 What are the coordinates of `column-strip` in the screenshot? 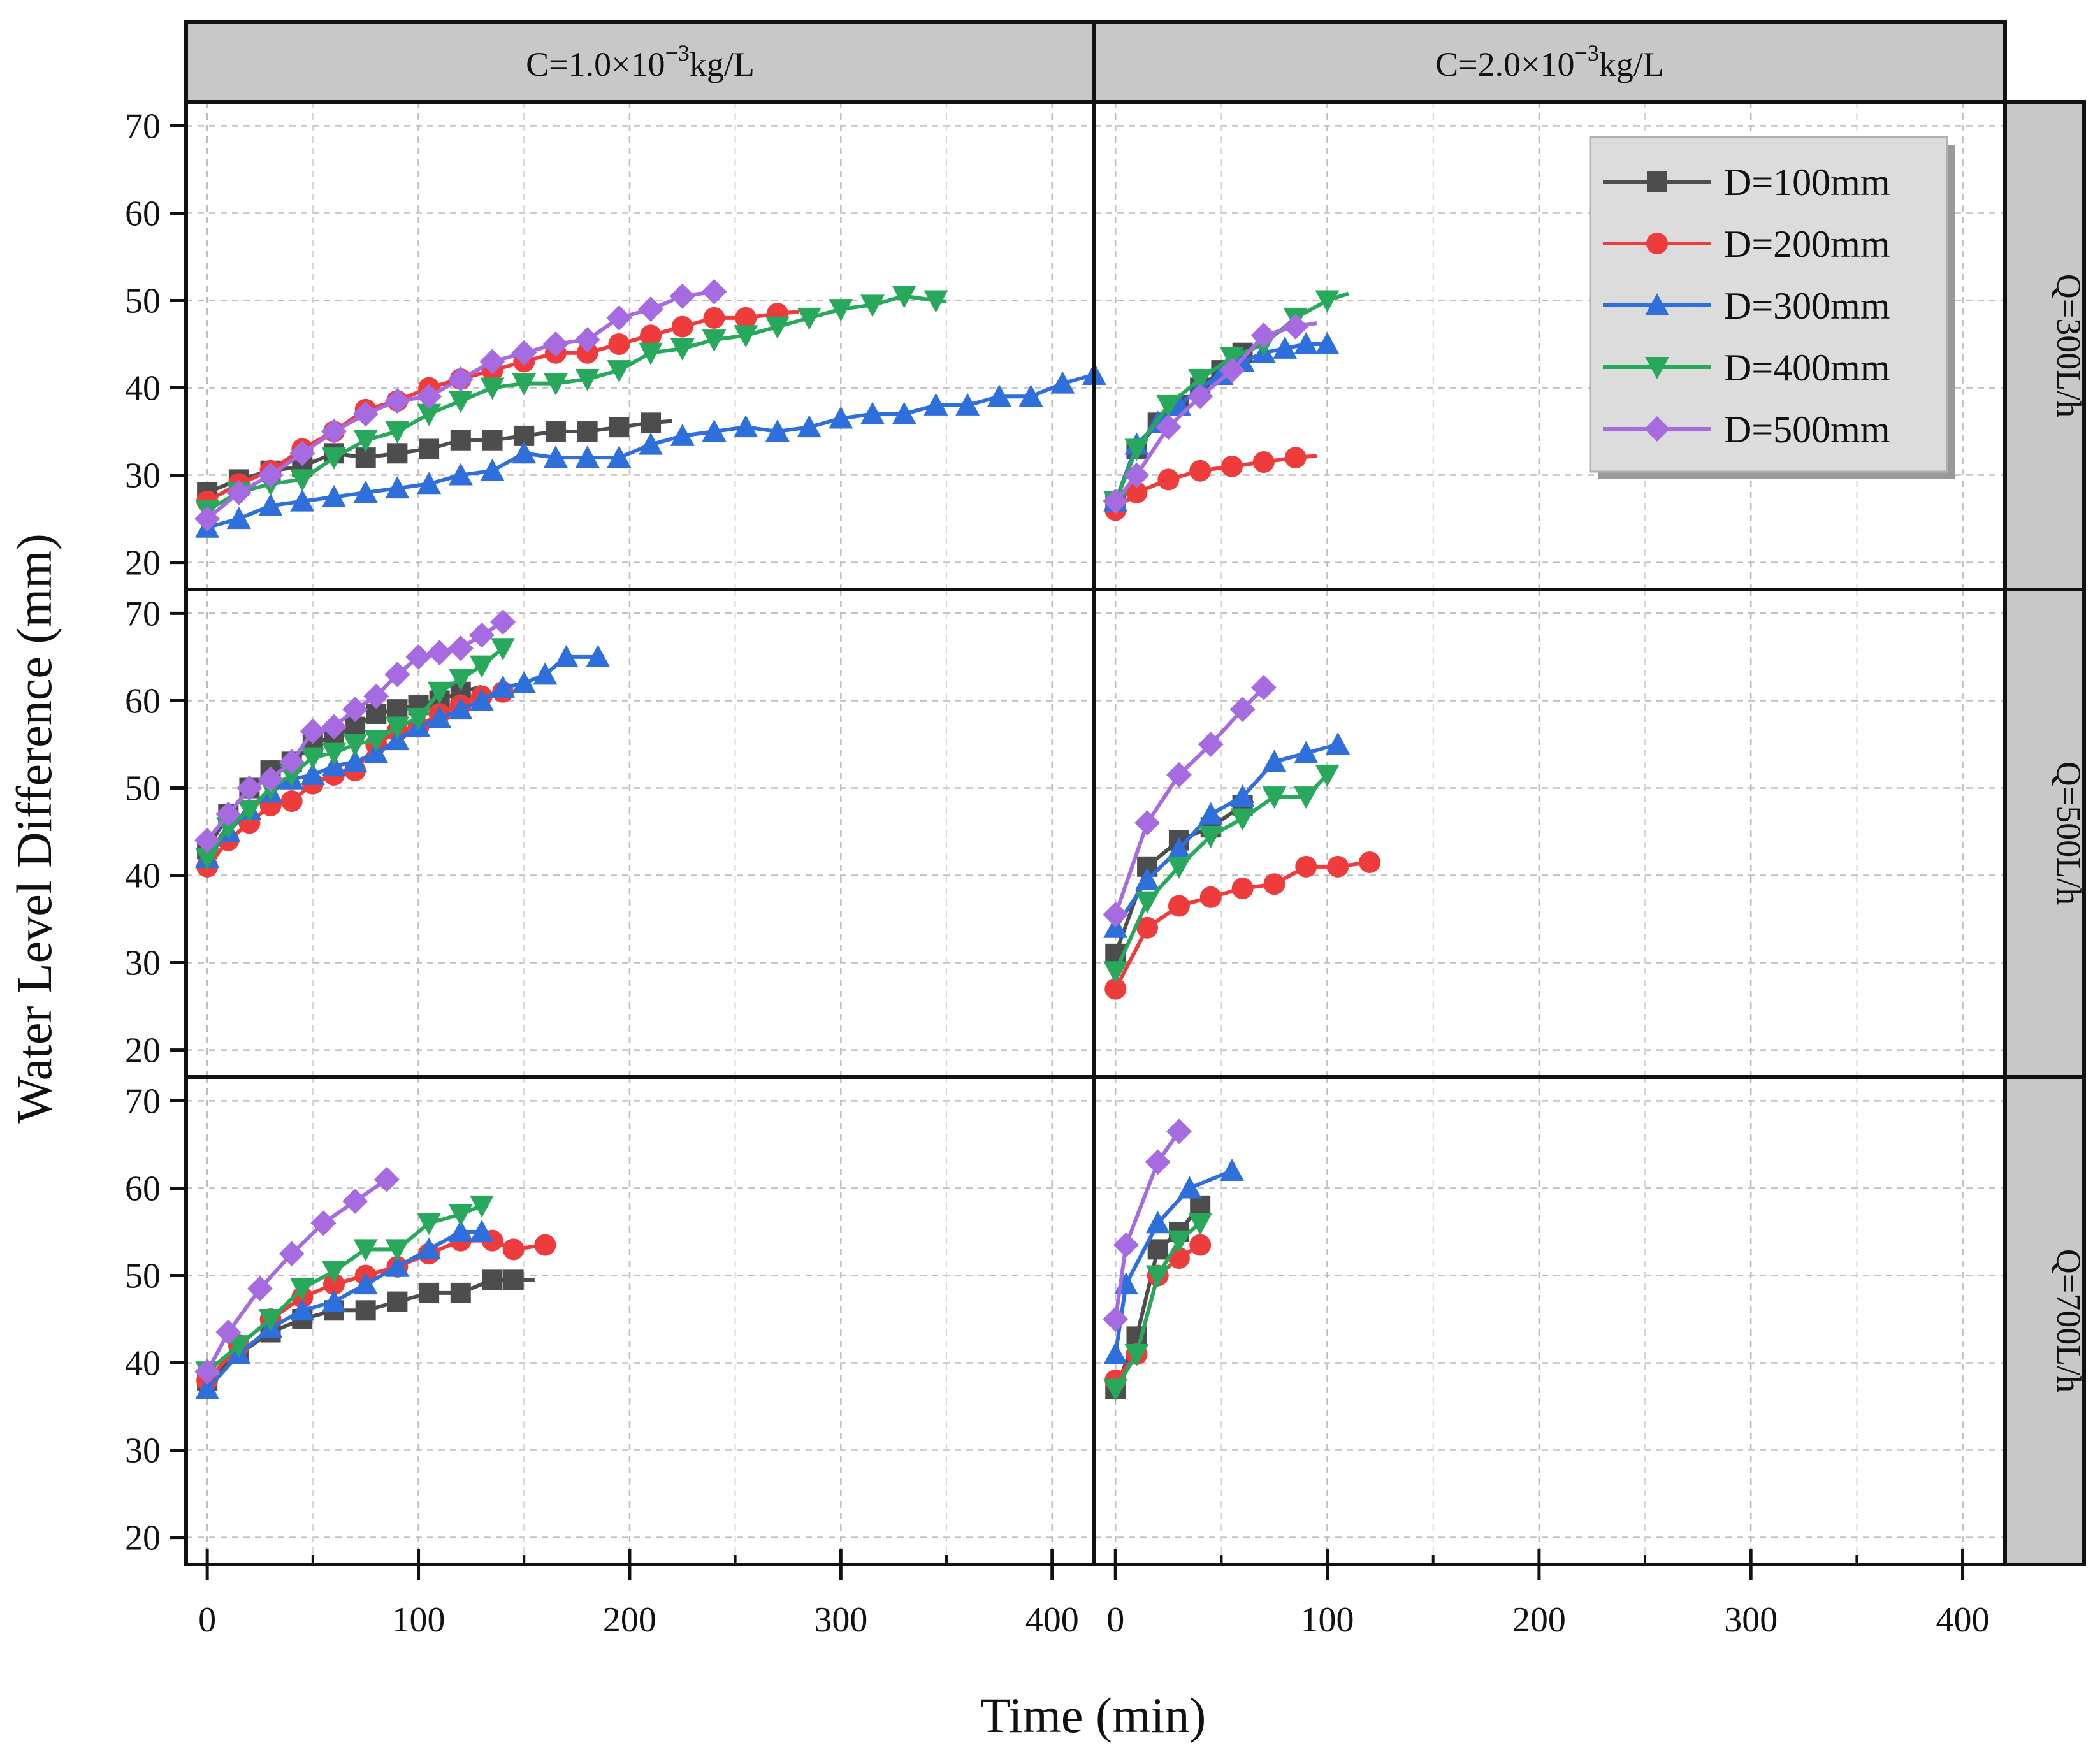 It's located at (640, 62).